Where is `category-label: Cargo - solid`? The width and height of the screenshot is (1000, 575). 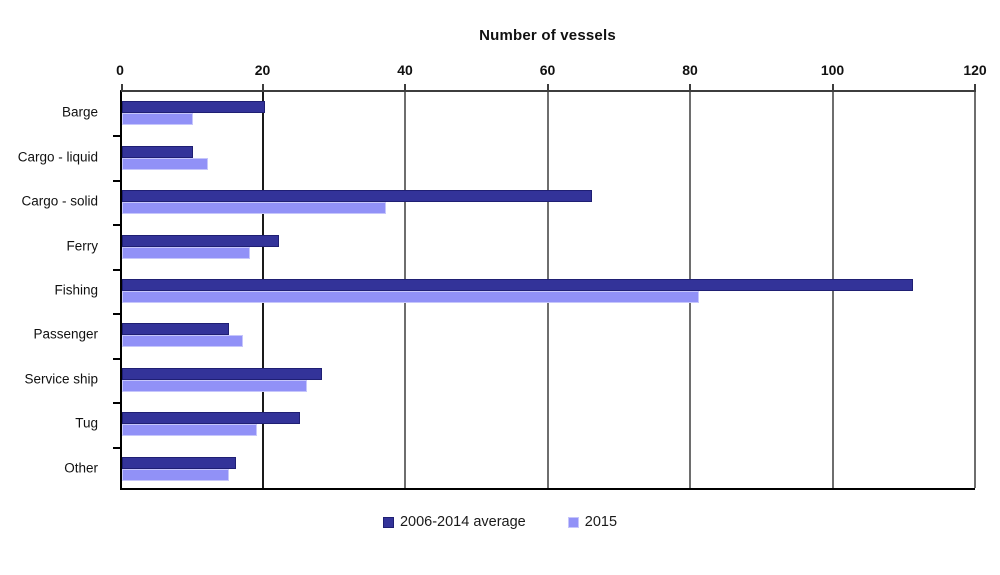 category-label: Cargo - solid is located at coordinates (59, 201).